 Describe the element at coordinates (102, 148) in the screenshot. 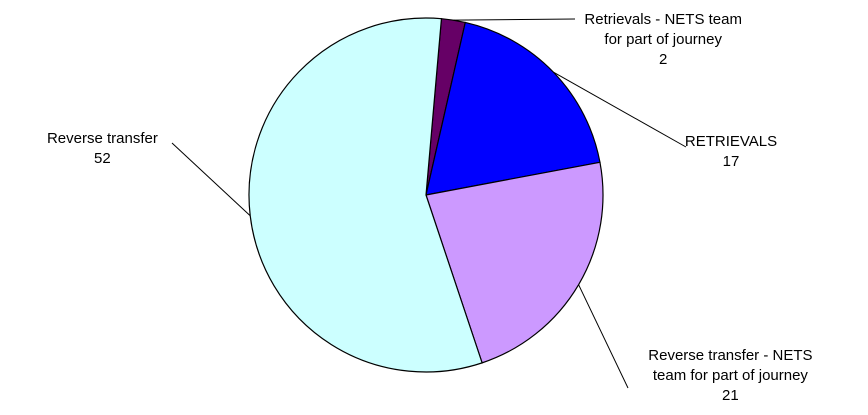

I see `slice-label-3: Reverse transfer 52` at that location.